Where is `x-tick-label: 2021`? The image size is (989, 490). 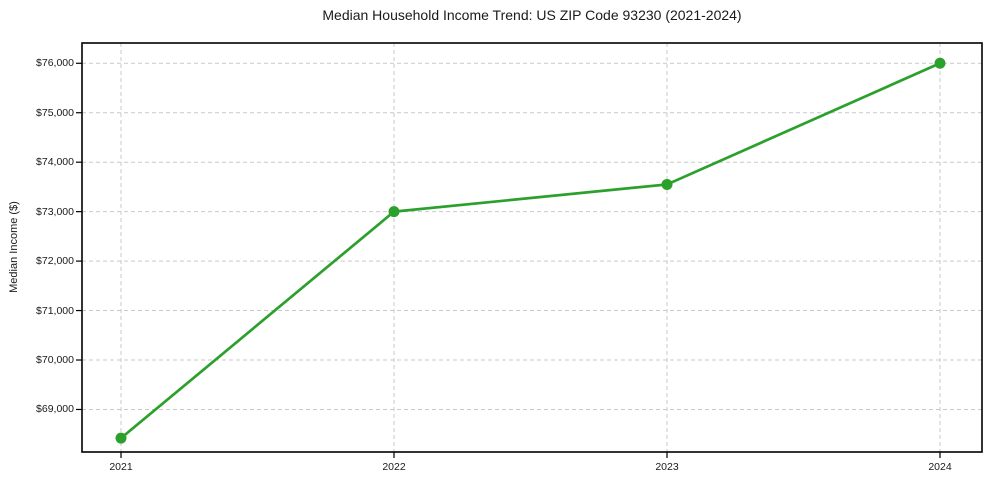 x-tick-label: 2021 is located at coordinates (121, 467).